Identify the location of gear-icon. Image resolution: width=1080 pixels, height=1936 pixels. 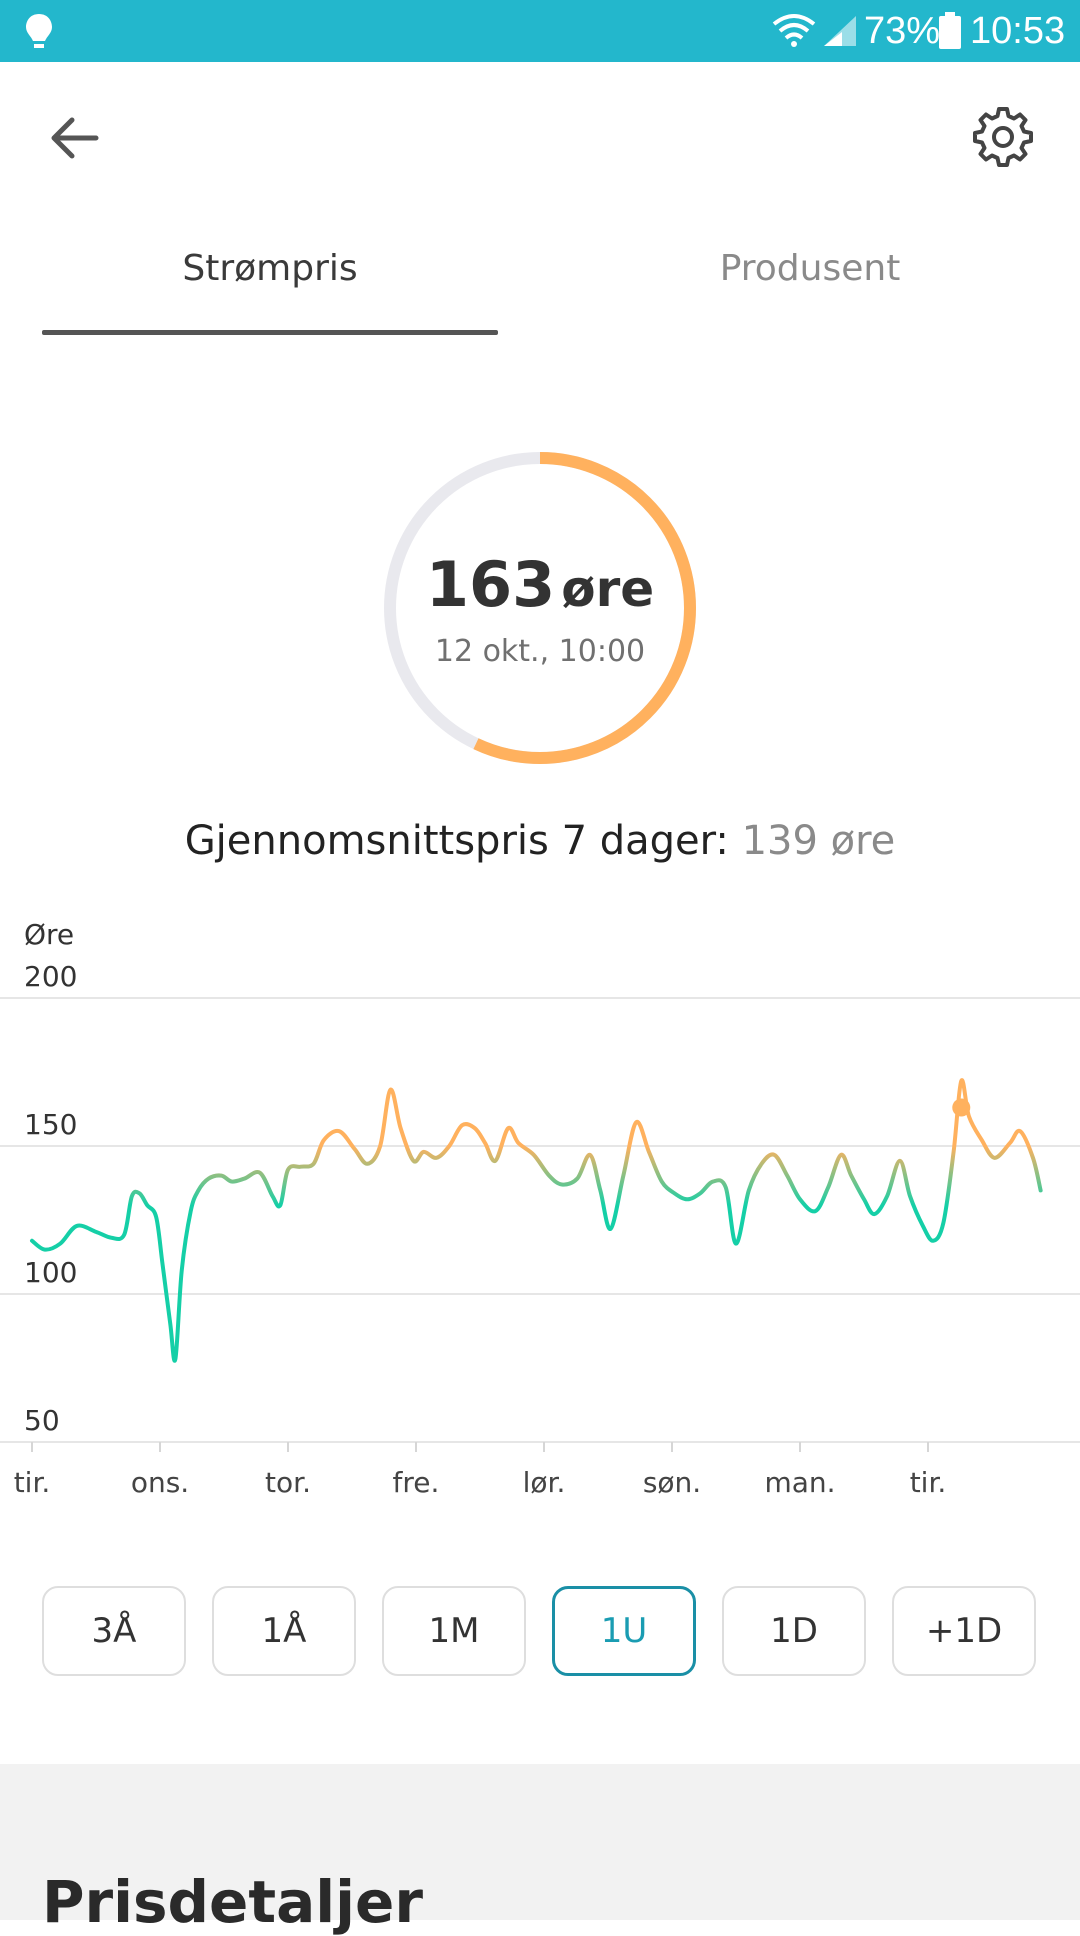
(1003, 137).